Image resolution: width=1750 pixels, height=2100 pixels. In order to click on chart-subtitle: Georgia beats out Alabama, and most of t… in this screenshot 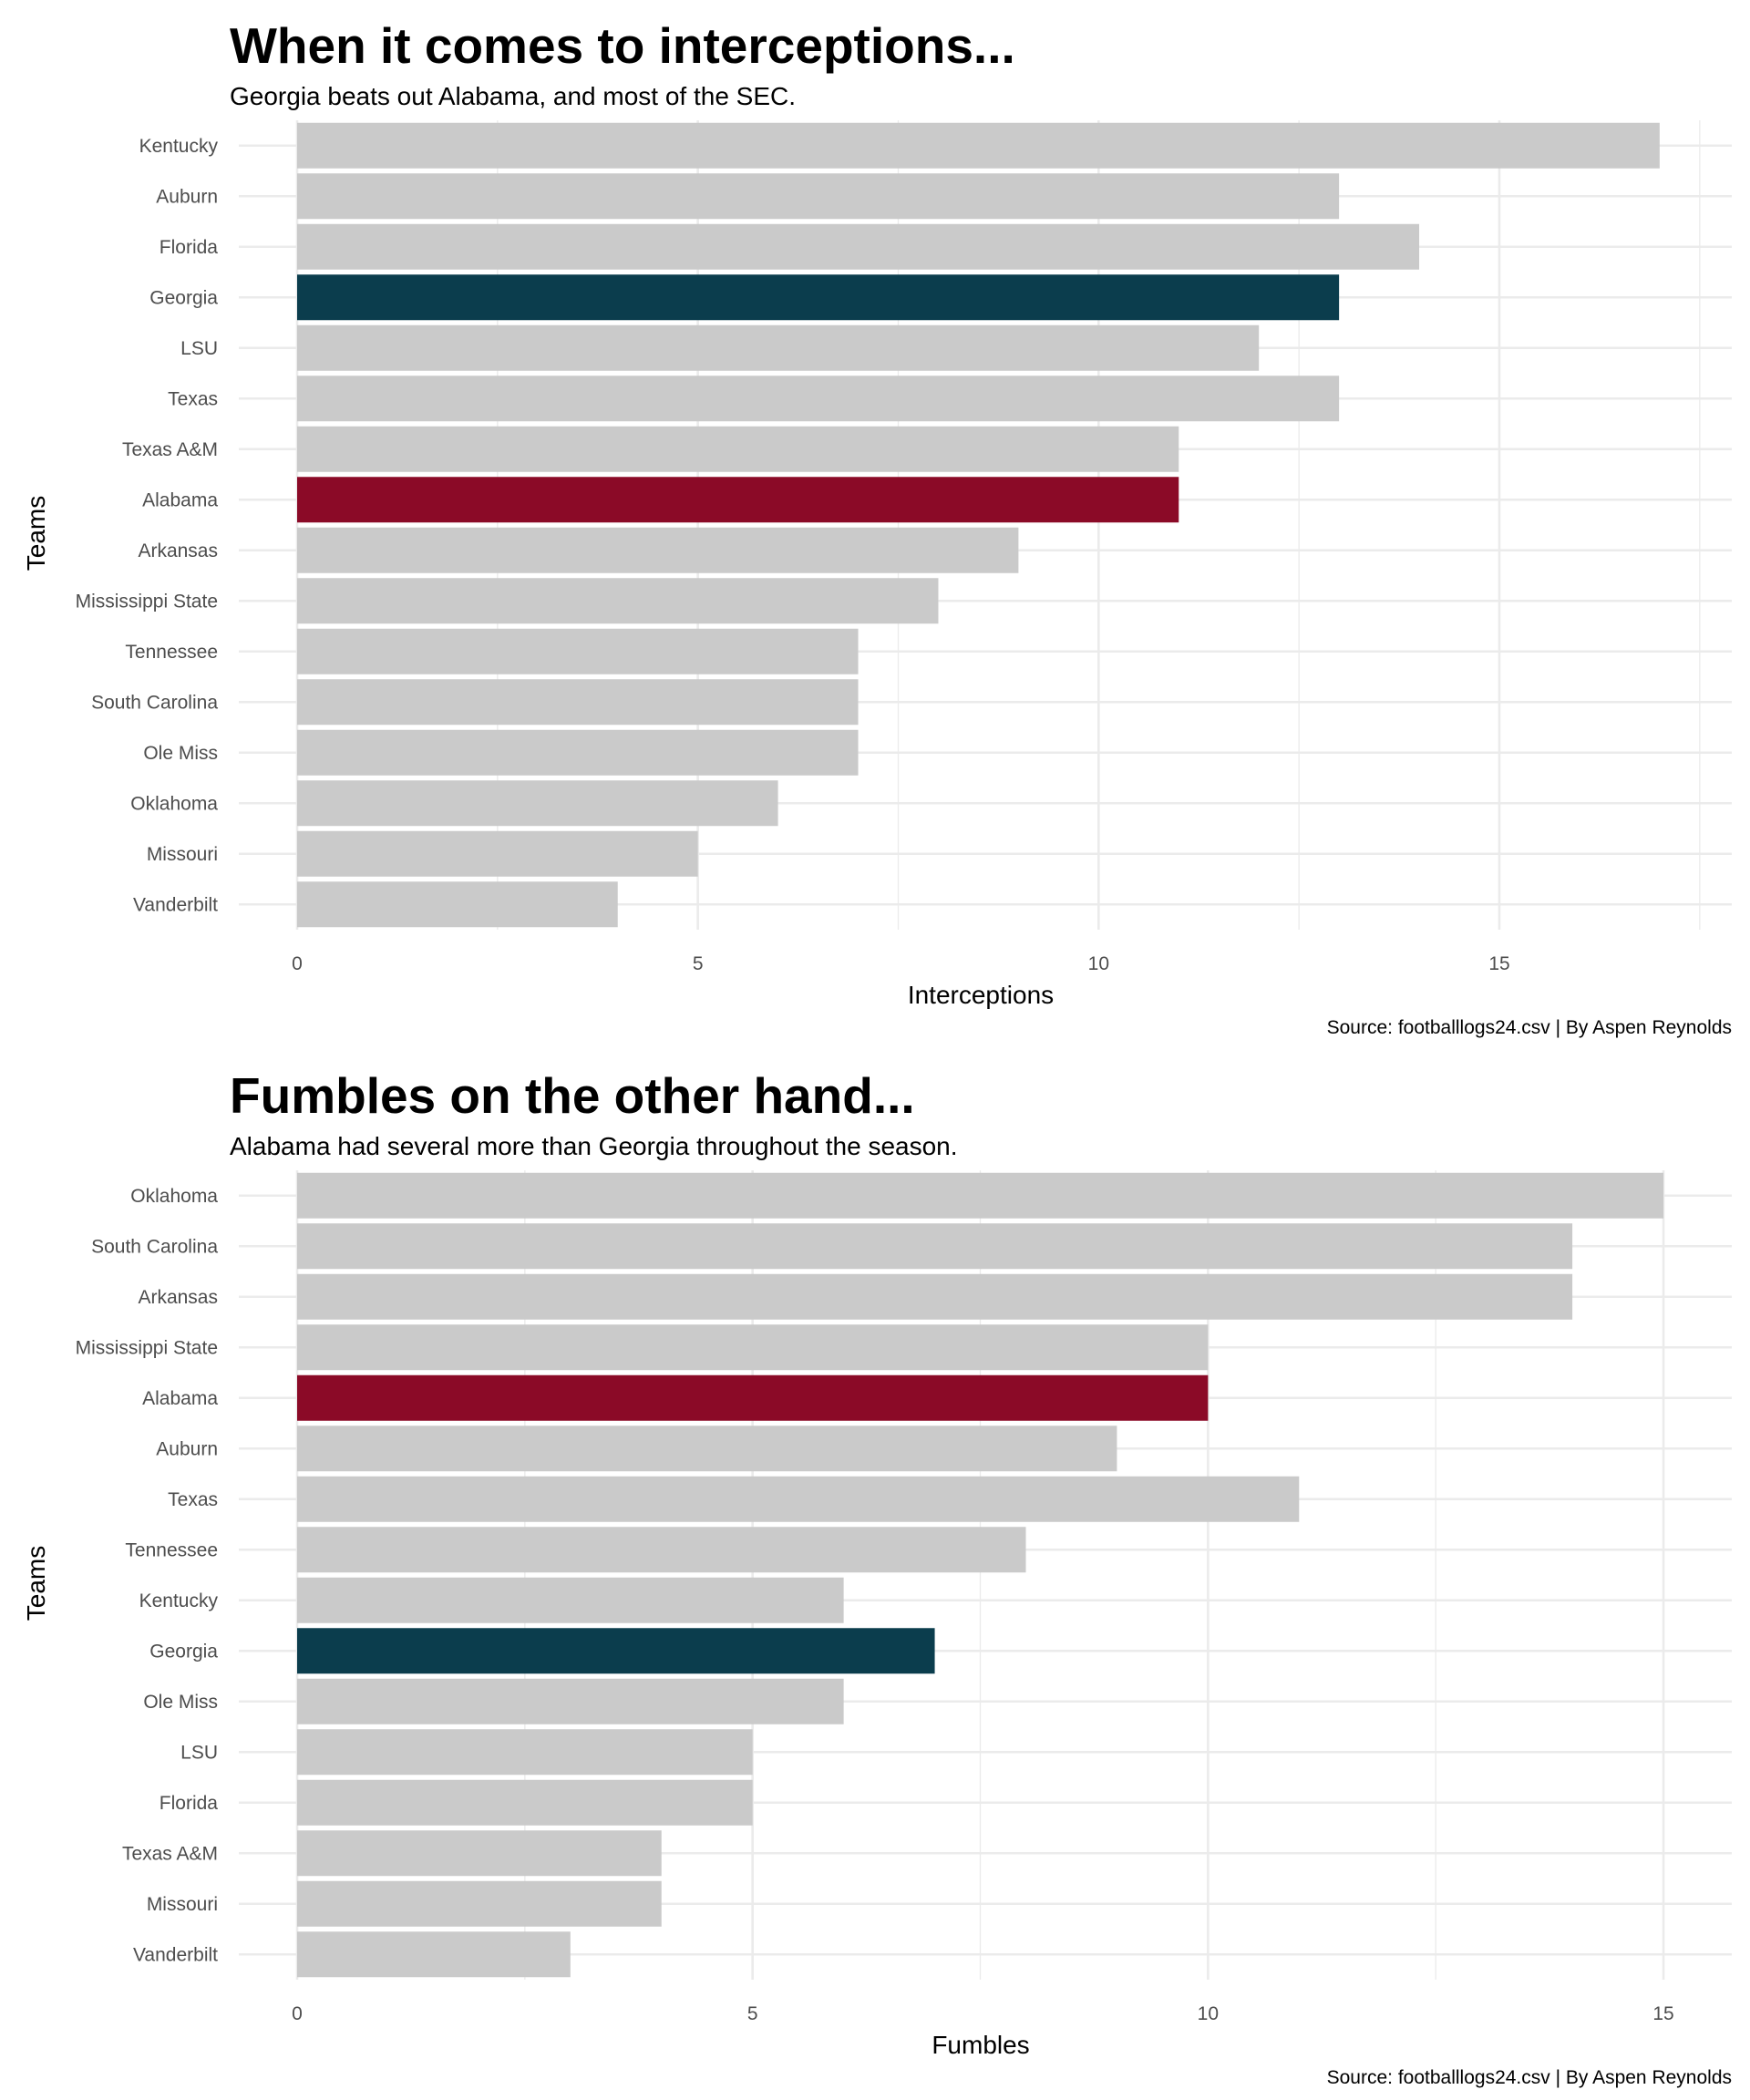, I will do `click(513, 96)`.